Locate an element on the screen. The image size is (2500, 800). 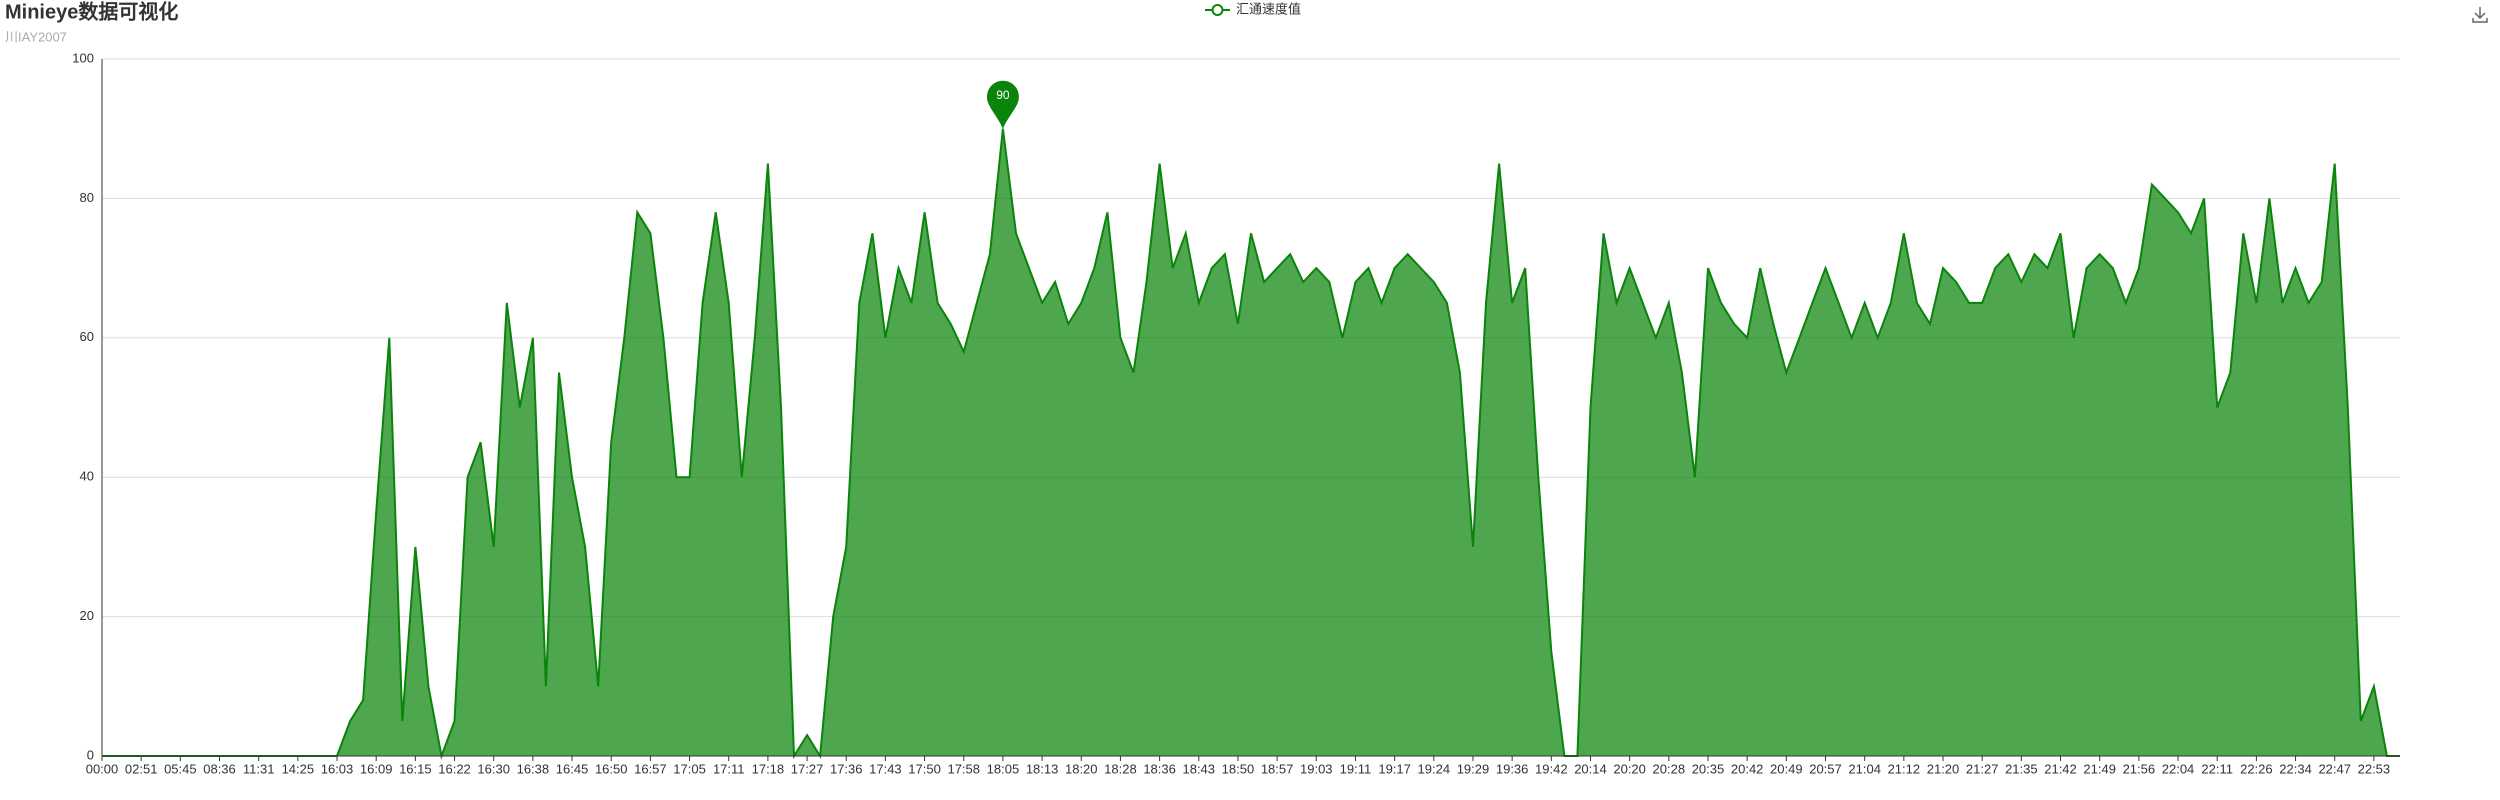
x-tick-label: 19:11 is located at coordinates (1356, 768).